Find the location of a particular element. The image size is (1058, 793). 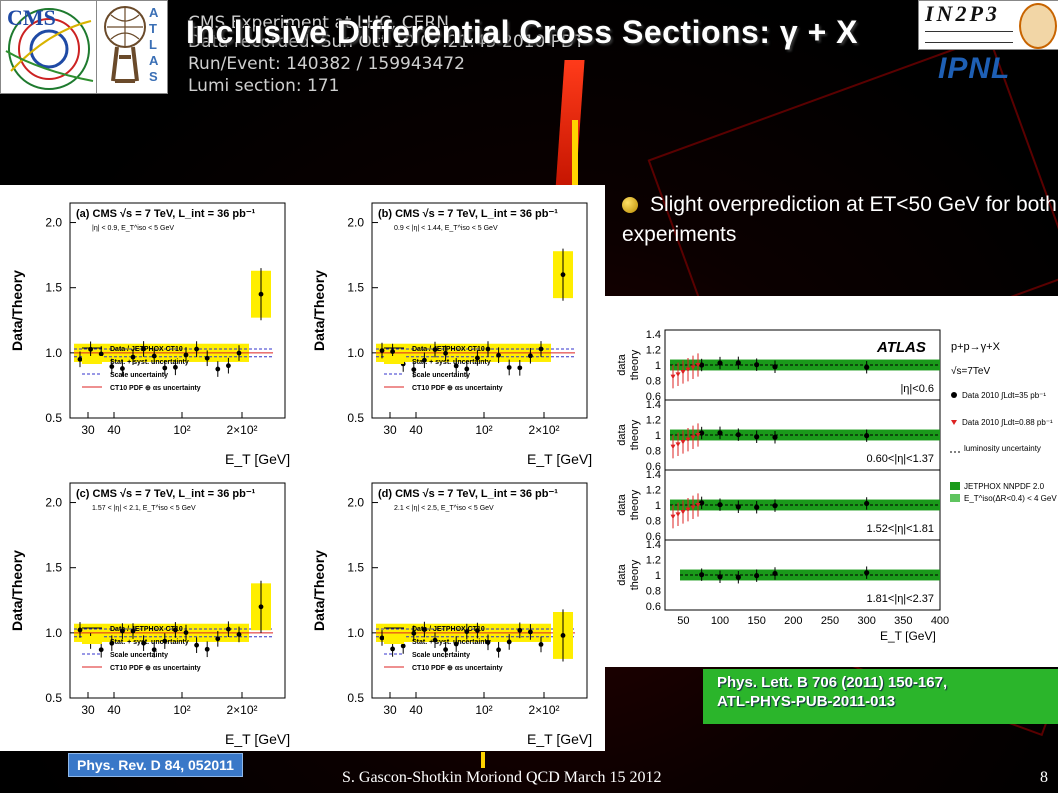

tracker-yellow-bar is located at coordinates (575, 160).